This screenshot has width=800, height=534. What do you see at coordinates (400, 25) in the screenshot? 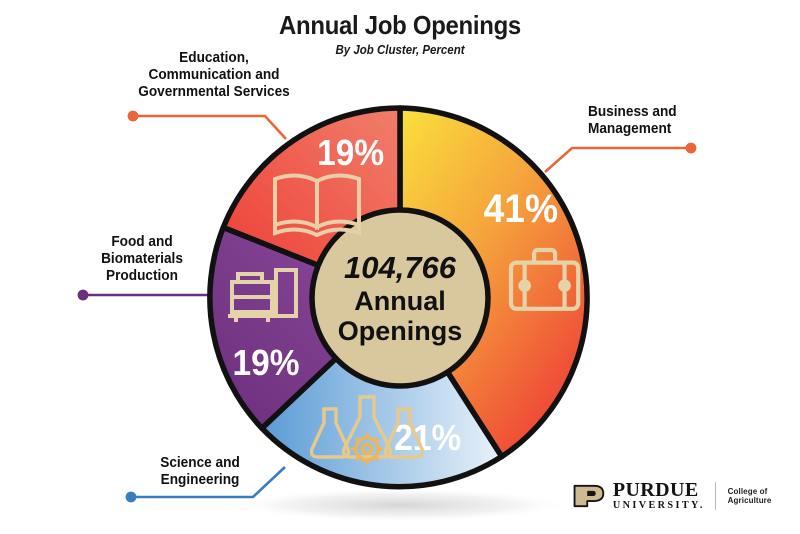
I see `page-title: Annual Job Openings` at bounding box center [400, 25].